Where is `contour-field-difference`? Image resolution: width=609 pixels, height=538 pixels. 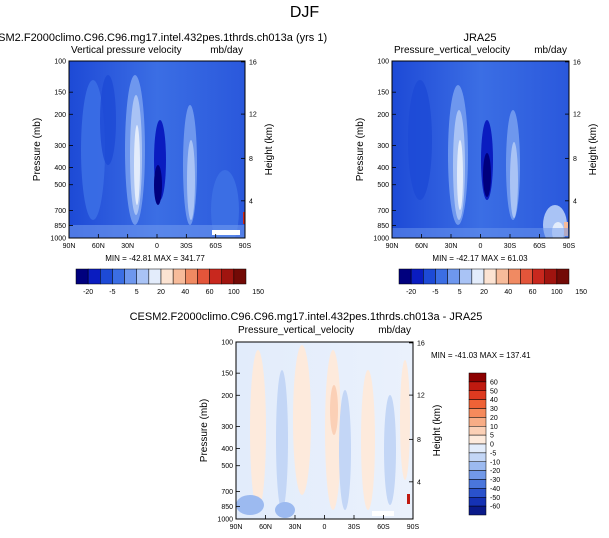
contour-field-difference is located at coordinates (324, 430).